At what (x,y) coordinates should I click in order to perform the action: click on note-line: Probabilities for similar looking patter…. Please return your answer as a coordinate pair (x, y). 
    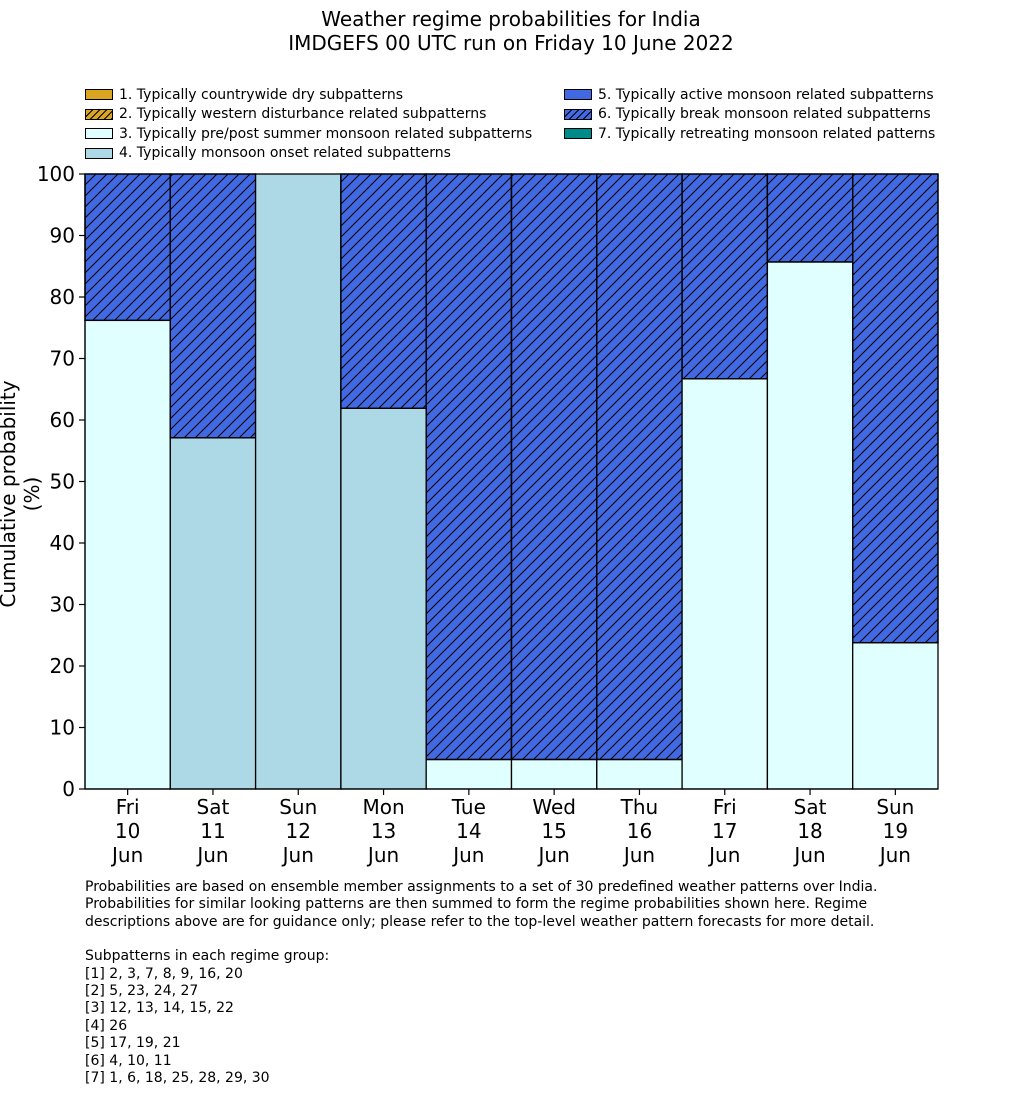
    Looking at the image, I should click on (476, 904).